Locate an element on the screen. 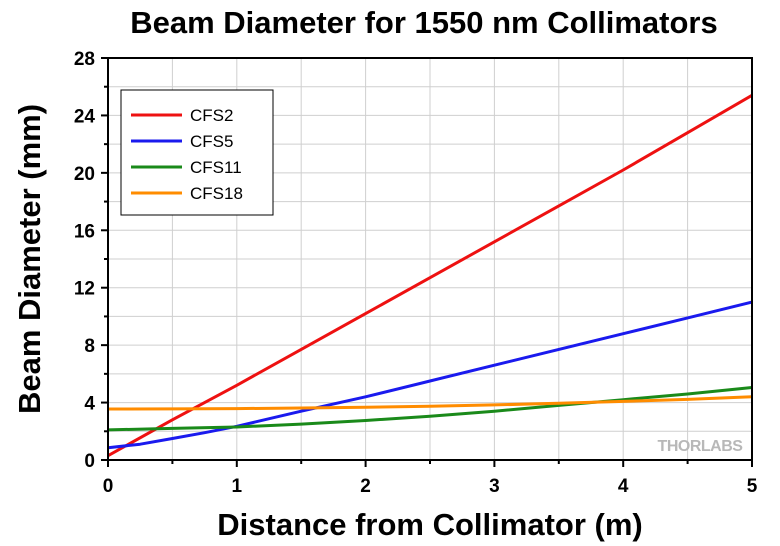 The height and width of the screenshot is (546, 780). y-ticks: 0 4 8 12 16 20 24 28 is located at coordinates (91, 260).